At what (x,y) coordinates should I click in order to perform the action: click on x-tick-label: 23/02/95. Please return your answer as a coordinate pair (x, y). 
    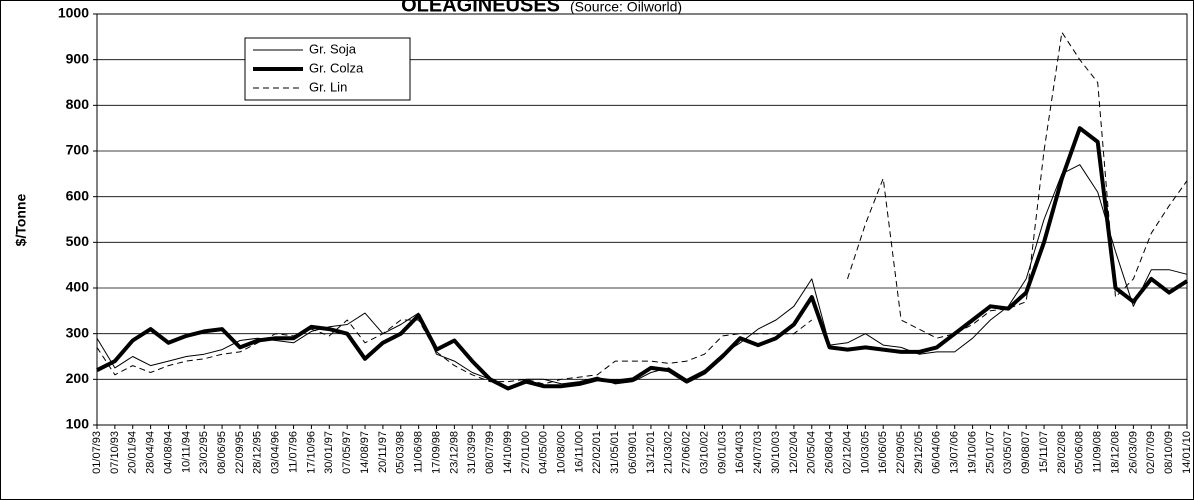
    Looking at the image, I should click on (204, 452).